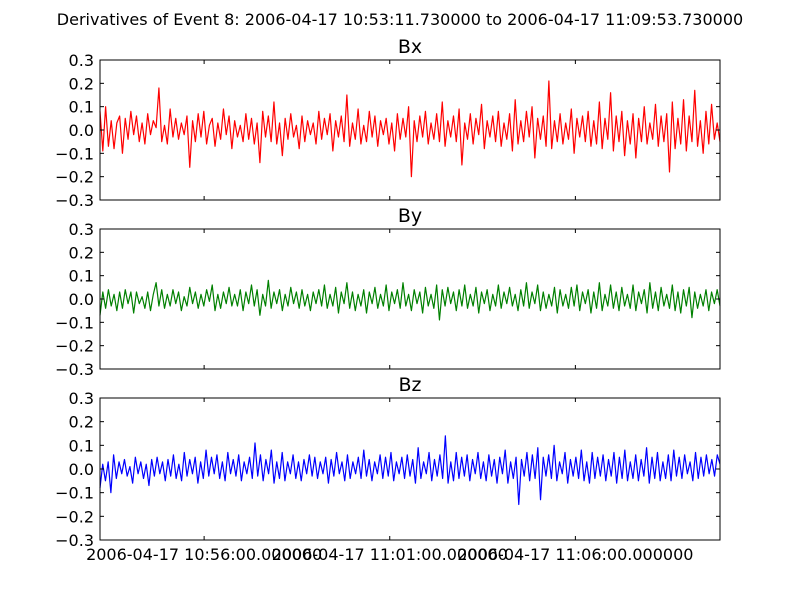  I want to click on x-tick-label: 2006-04-17 11:06:00.000000, so click(575, 554).